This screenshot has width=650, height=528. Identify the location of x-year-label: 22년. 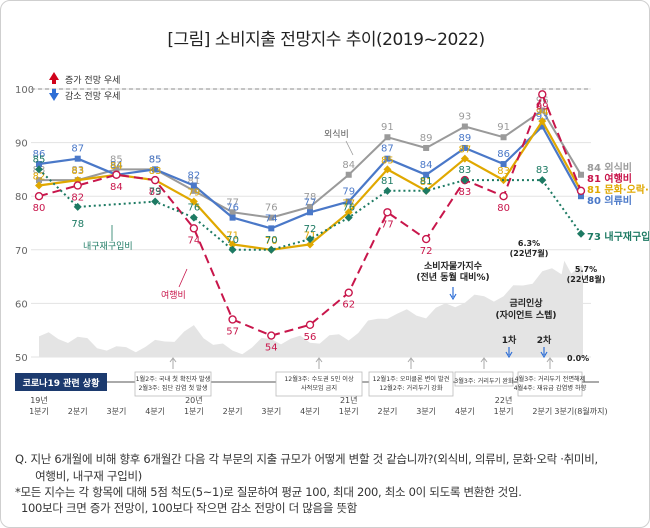
(504, 400).